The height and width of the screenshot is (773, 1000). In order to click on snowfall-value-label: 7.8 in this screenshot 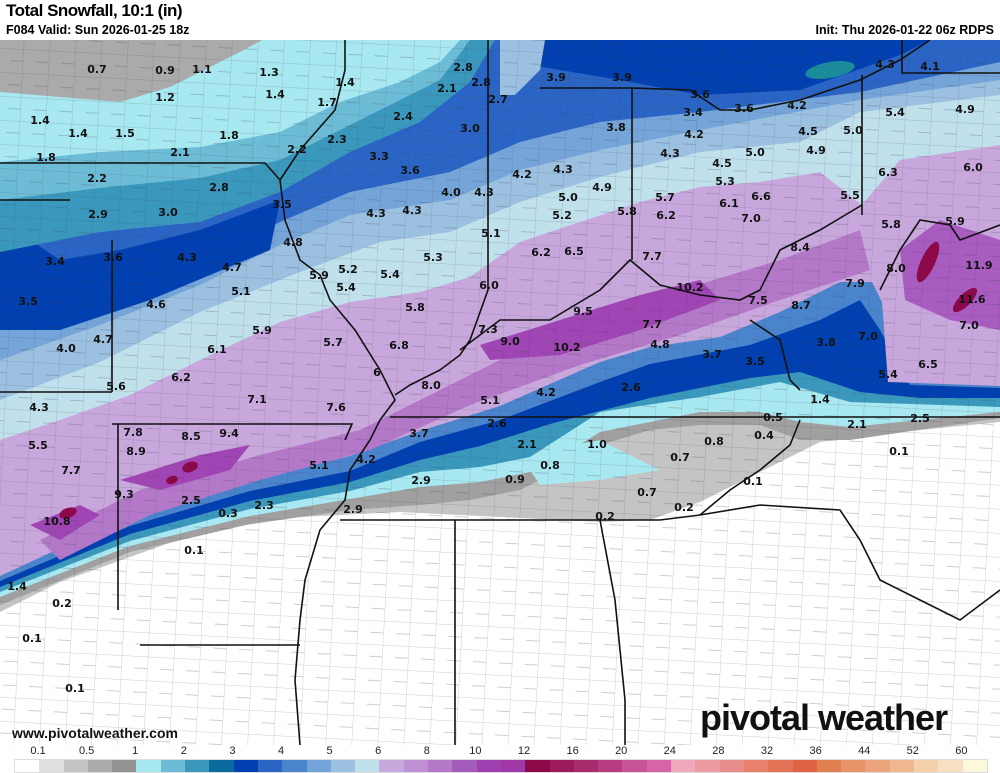, I will do `click(133, 432)`.